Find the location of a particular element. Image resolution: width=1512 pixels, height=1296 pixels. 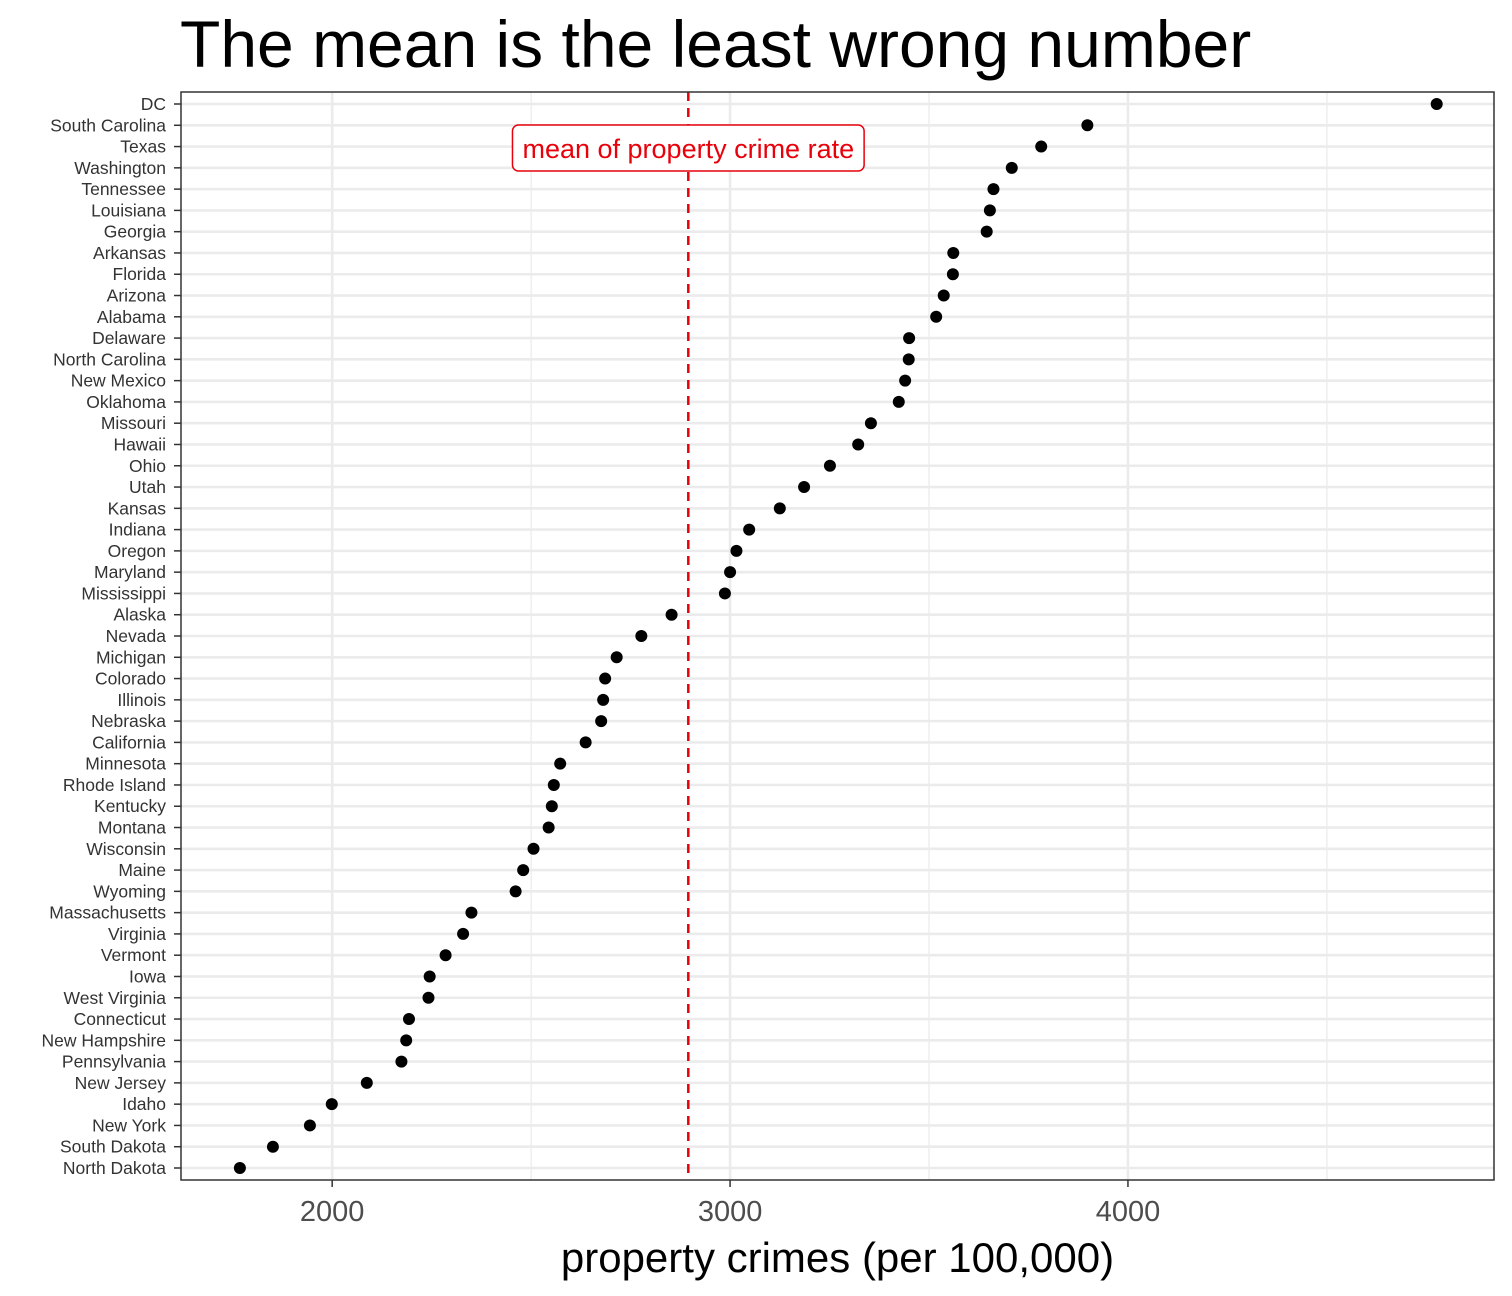

y-tick-label: Nebraska is located at coordinates (128, 721).